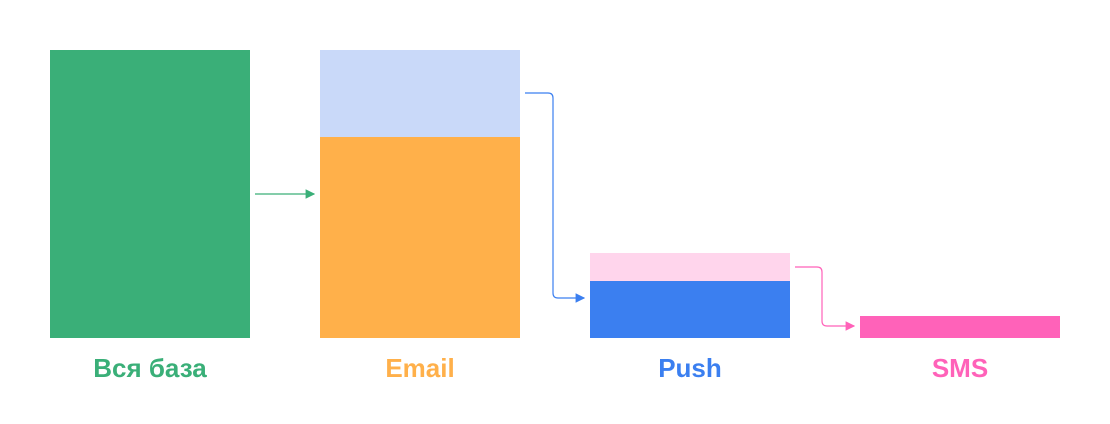 The width and height of the screenshot is (1110, 424). I want to click on base-block, so click(150, 194).